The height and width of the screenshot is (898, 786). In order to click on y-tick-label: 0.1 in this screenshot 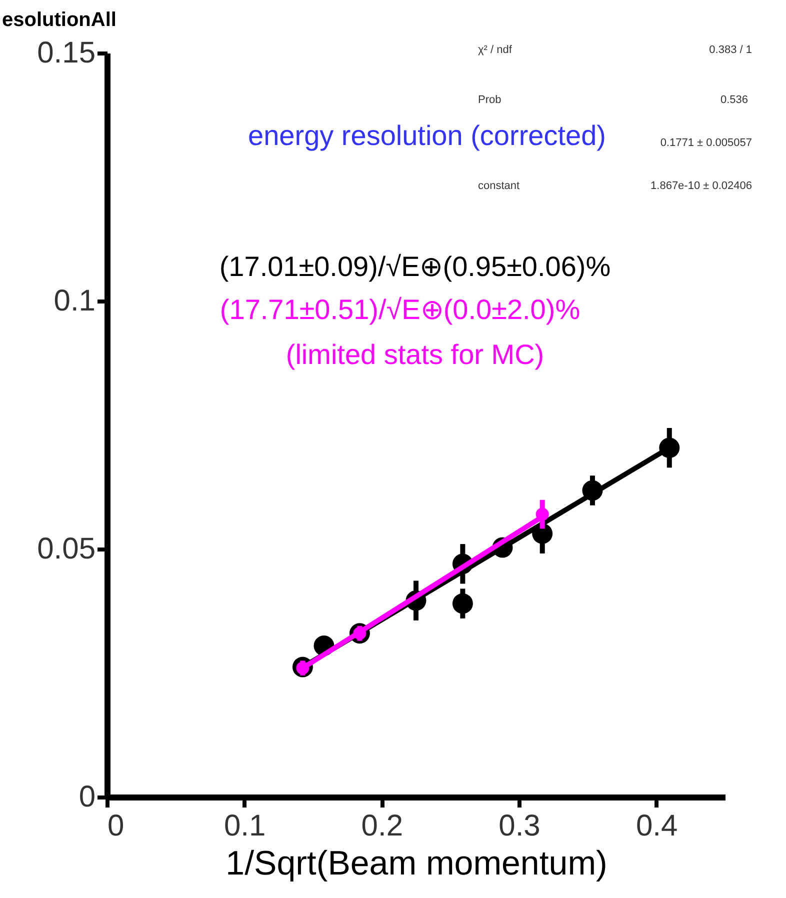, I will do `click(75, 301)`.